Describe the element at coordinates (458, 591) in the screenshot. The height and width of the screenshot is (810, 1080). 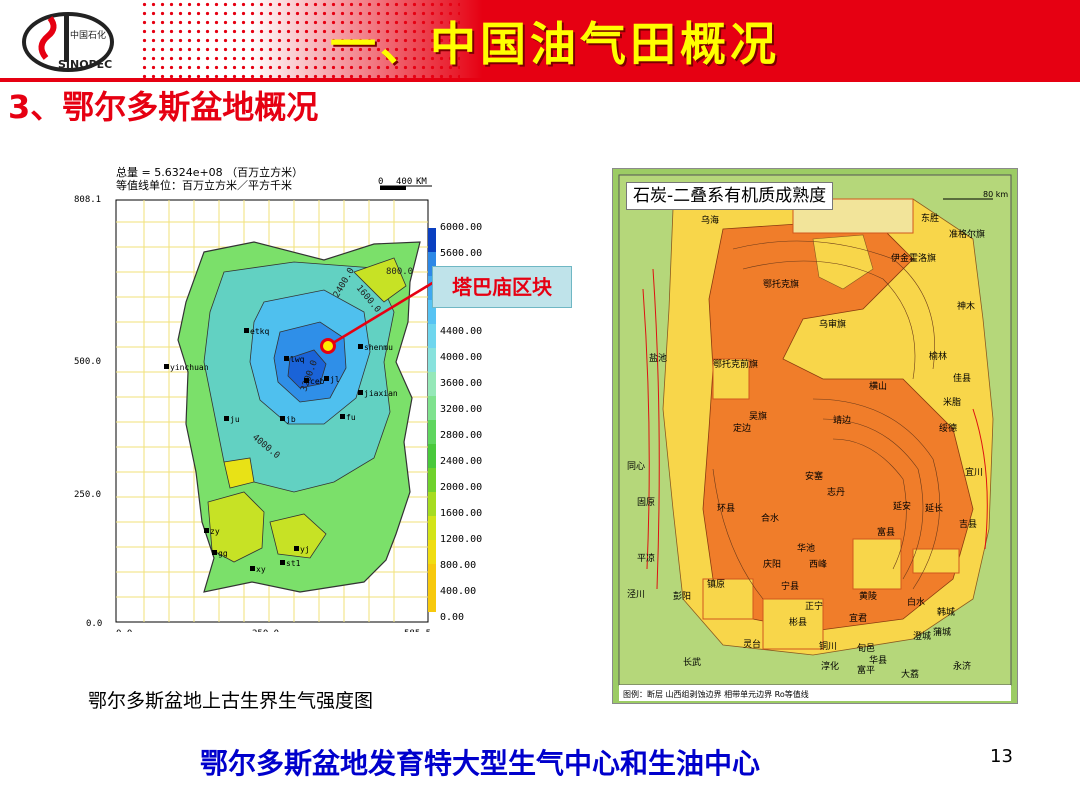
I see `legend-value: 400.00` at that location.